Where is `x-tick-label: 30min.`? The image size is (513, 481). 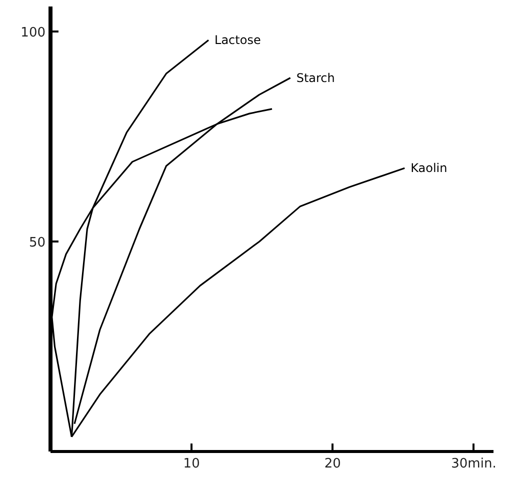 x-tick-label: 30min. is located at coordinates (473, 464).